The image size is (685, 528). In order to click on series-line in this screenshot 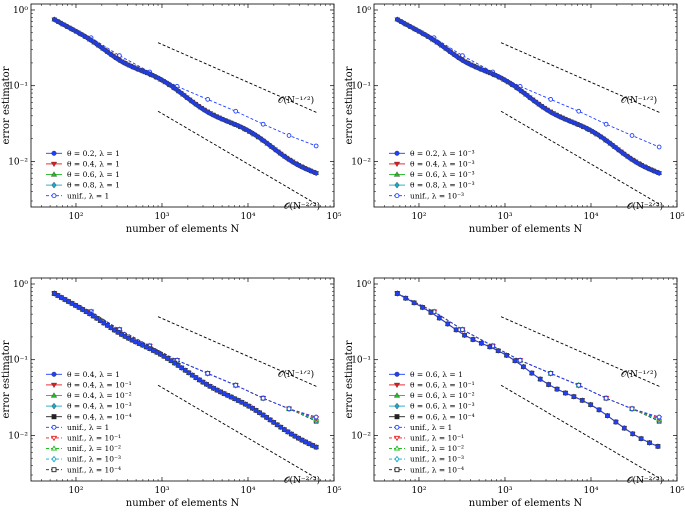, I will do `click(528, 355)`.